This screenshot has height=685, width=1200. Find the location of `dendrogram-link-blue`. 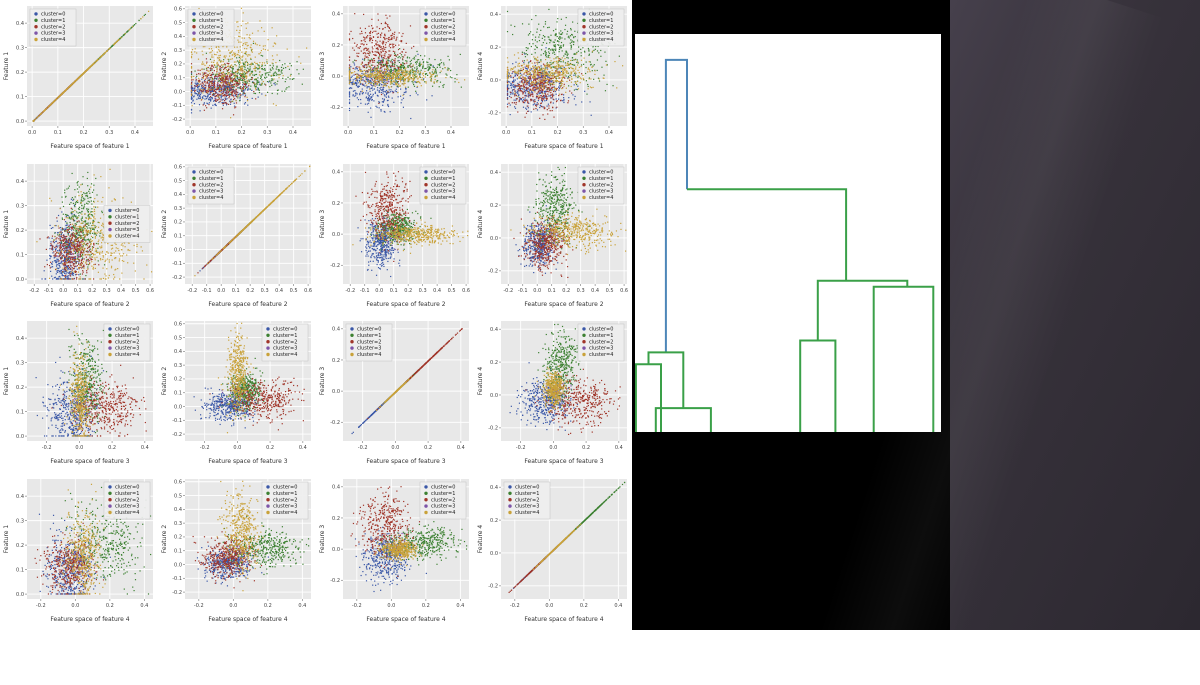

dendrogram-link-blue is located at coordinates (676, 205).